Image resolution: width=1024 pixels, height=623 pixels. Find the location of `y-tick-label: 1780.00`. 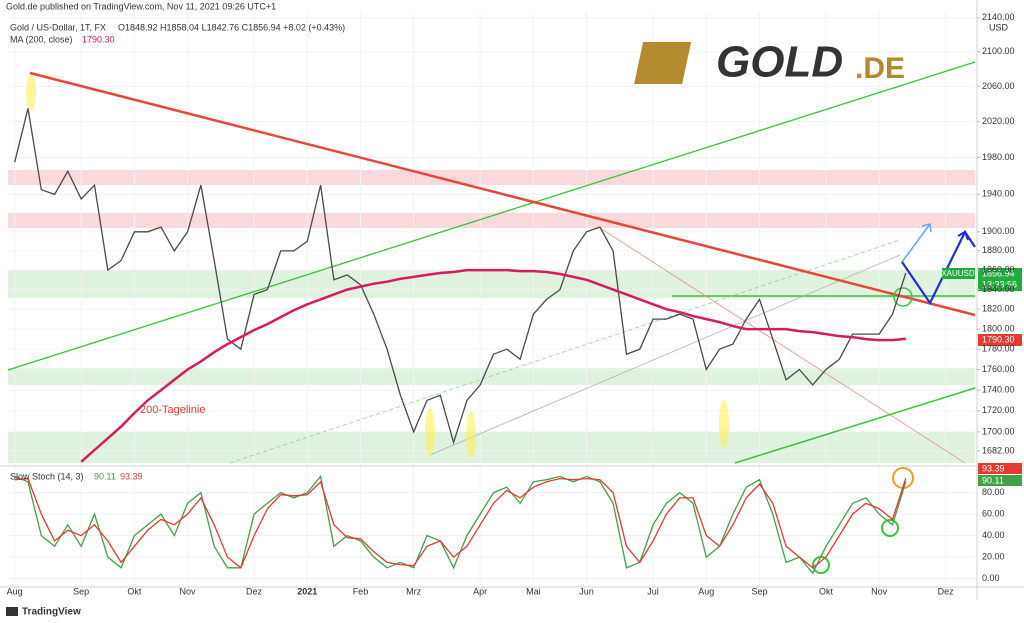

y-tick-label: 1780.00 is located at coordinates (998, 349).